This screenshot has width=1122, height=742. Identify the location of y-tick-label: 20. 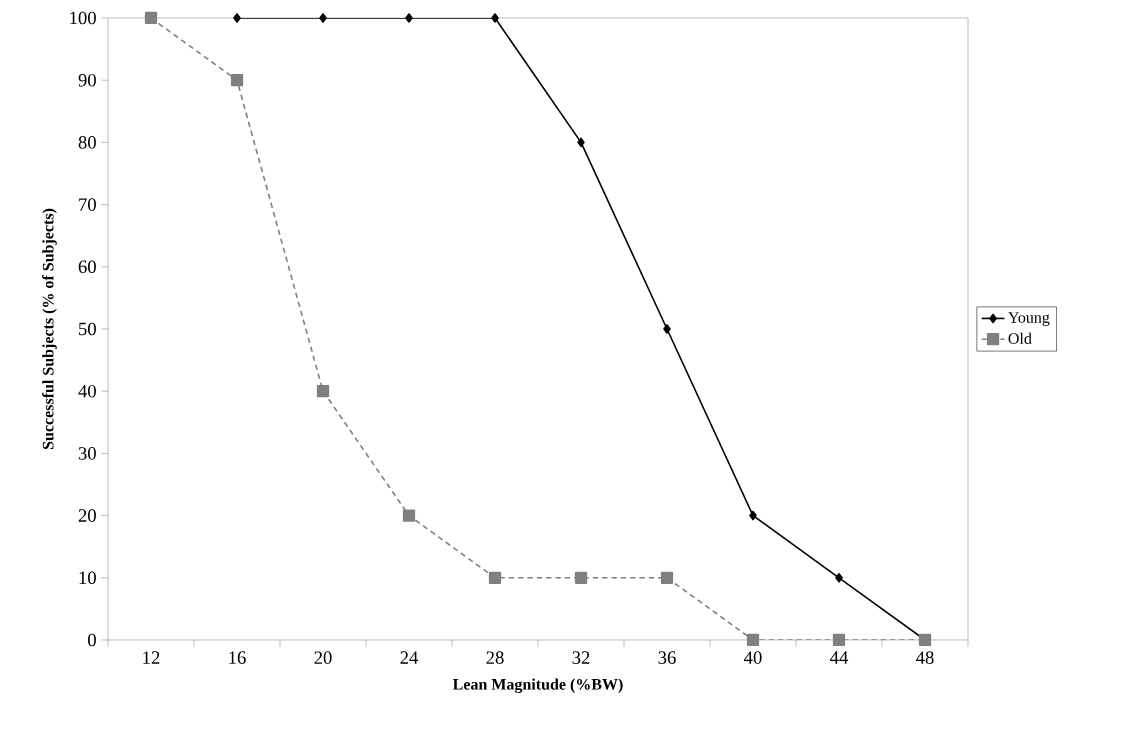
(87, 515).